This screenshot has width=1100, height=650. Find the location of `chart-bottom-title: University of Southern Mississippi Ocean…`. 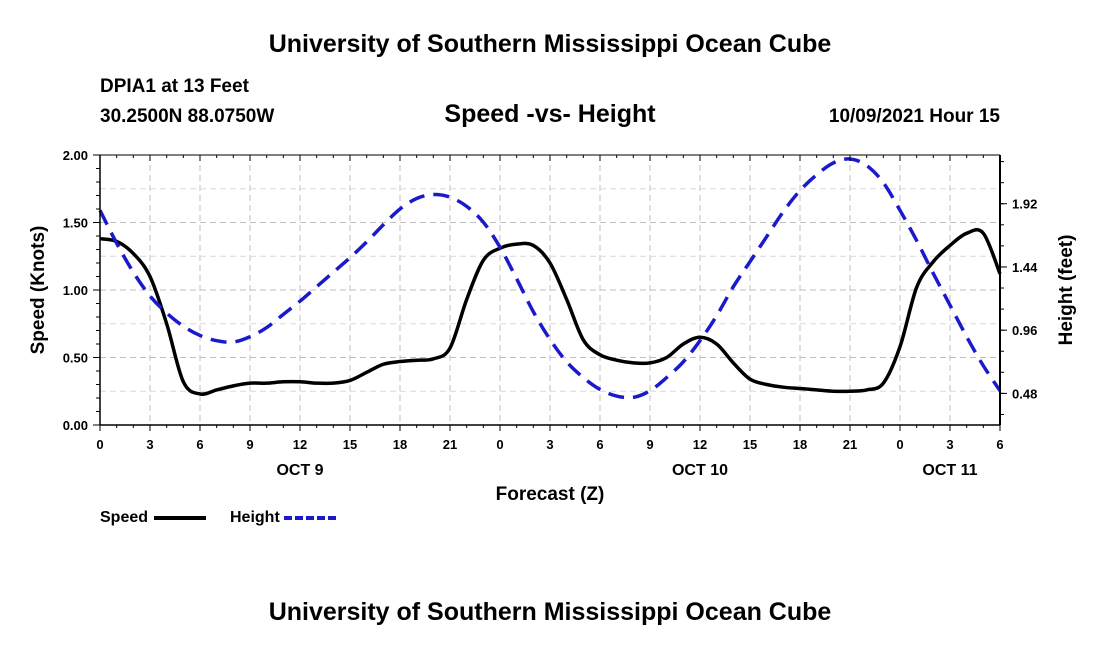

chart-bottom-title: University of Southern Mississippi Ocean… is located at coordinates (550, 612).